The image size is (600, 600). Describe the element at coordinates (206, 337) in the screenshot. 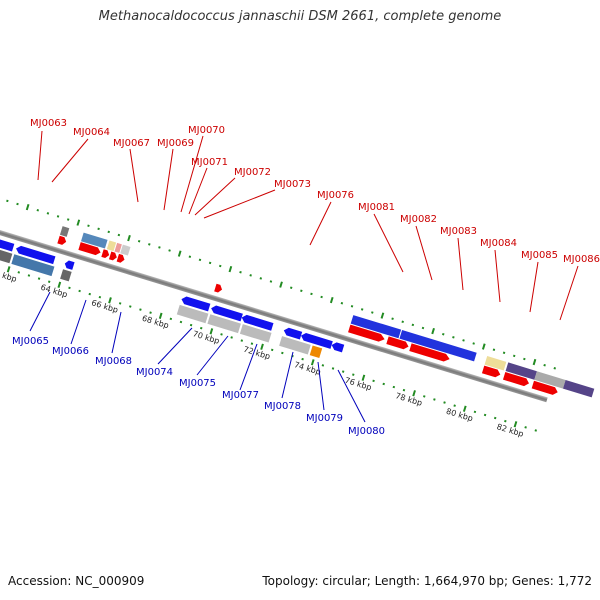

I see `kbp-label: 70 kbp` at that location.